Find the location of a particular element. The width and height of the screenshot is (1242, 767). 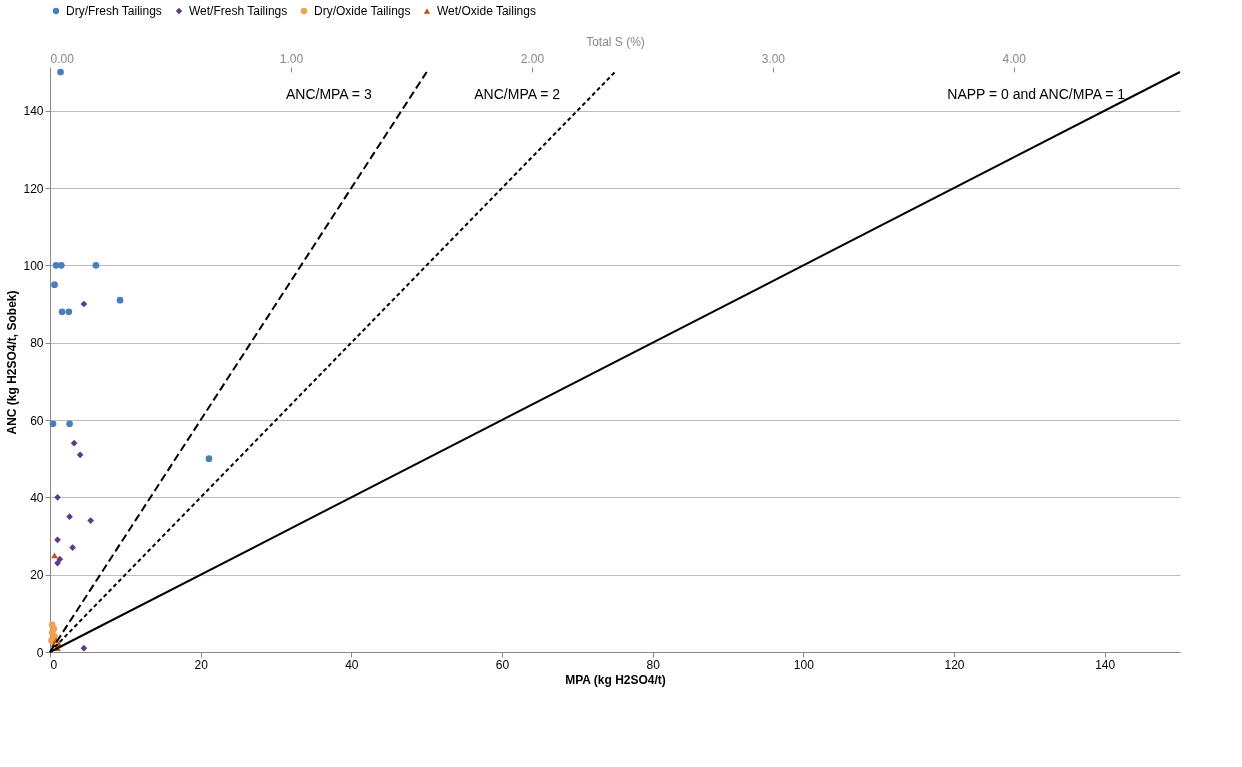

y-tick-label: 40 is located at coordinates (37, 497).